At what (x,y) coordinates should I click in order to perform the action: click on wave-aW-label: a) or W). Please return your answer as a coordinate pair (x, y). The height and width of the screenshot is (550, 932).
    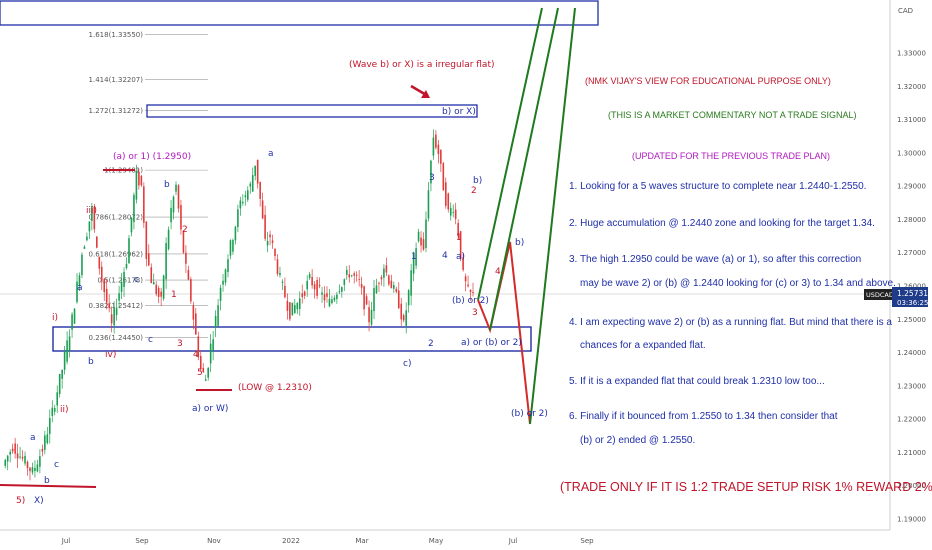
    Looking at the image, I should click on (210, 409).